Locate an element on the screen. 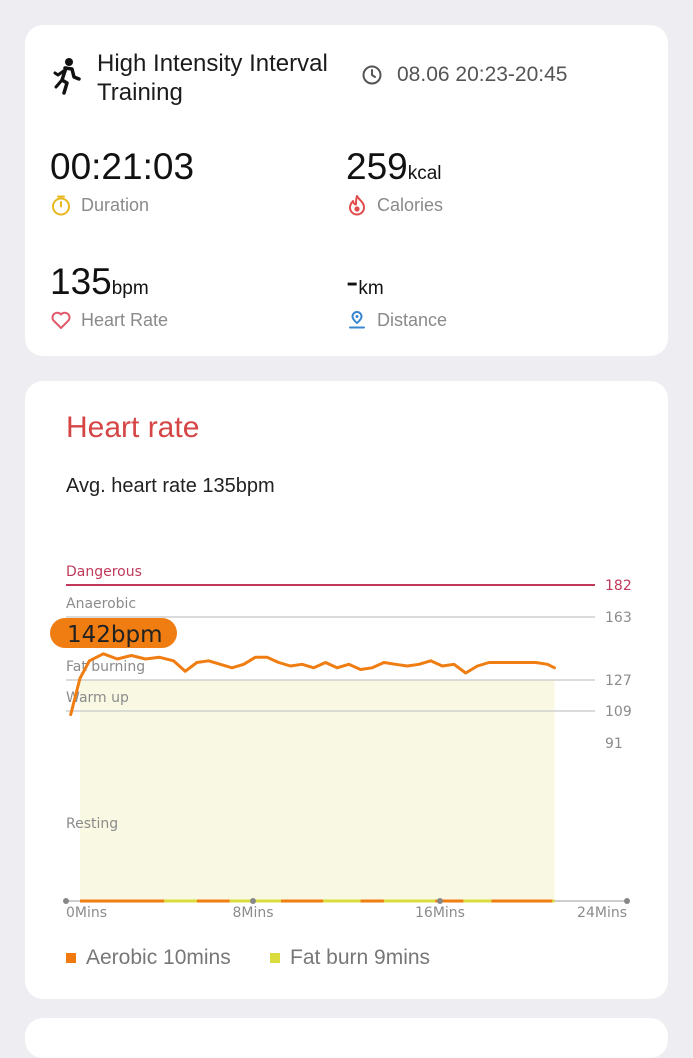 This screenshot has width=693, height=1058. legend-fat-burn: Fat burn 9mins is located at coordinates (350, 958).